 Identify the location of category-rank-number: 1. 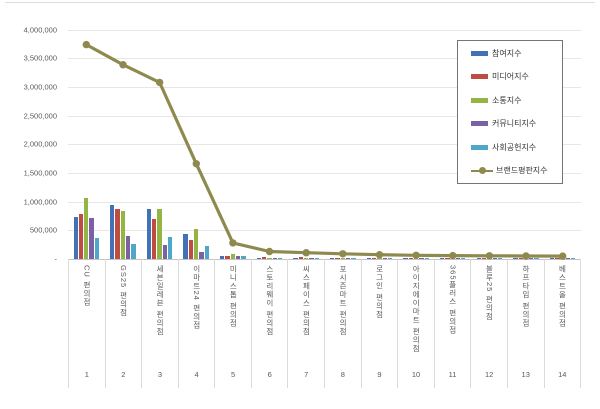
(86, 374).